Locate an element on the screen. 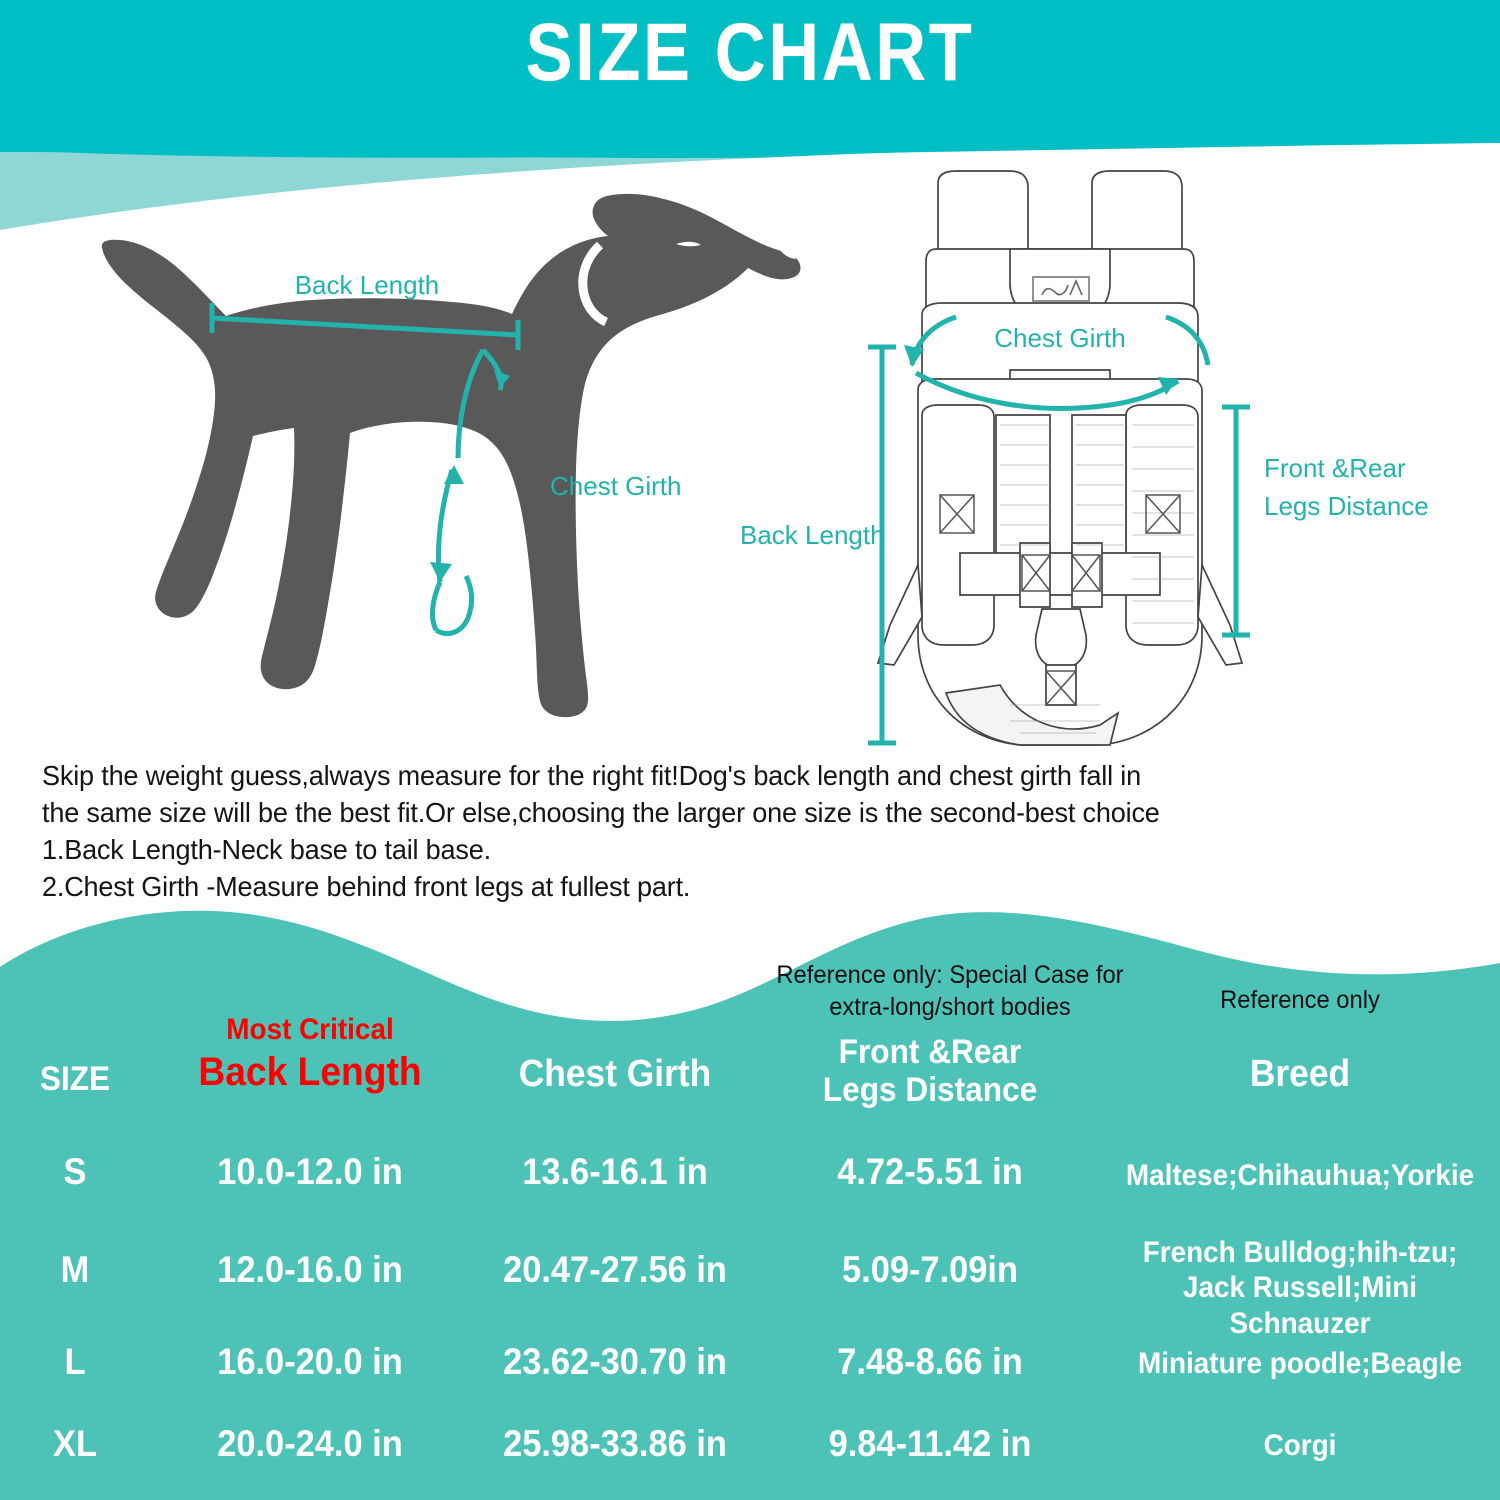 This screenshot has width=1500, height=1500. carrier-chest-girth-measure: Chest Girth is located at coordinates (1057, 362).